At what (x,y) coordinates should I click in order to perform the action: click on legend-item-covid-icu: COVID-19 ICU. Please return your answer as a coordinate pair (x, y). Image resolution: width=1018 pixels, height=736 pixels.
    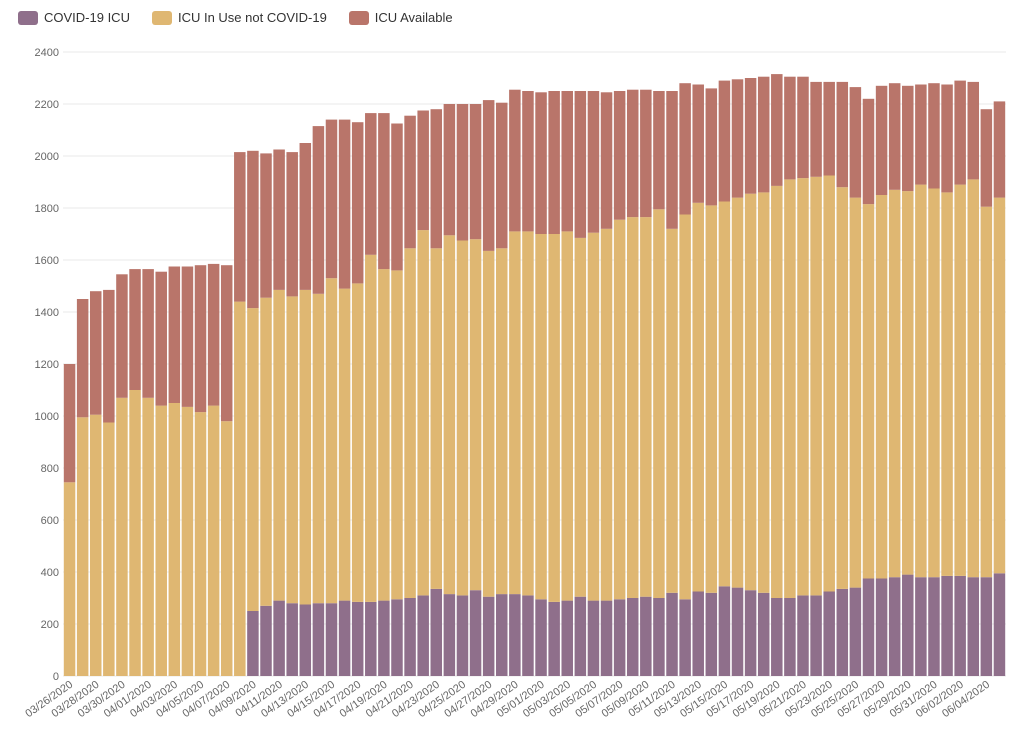
    Looking at the image, I should click on (74, 17).